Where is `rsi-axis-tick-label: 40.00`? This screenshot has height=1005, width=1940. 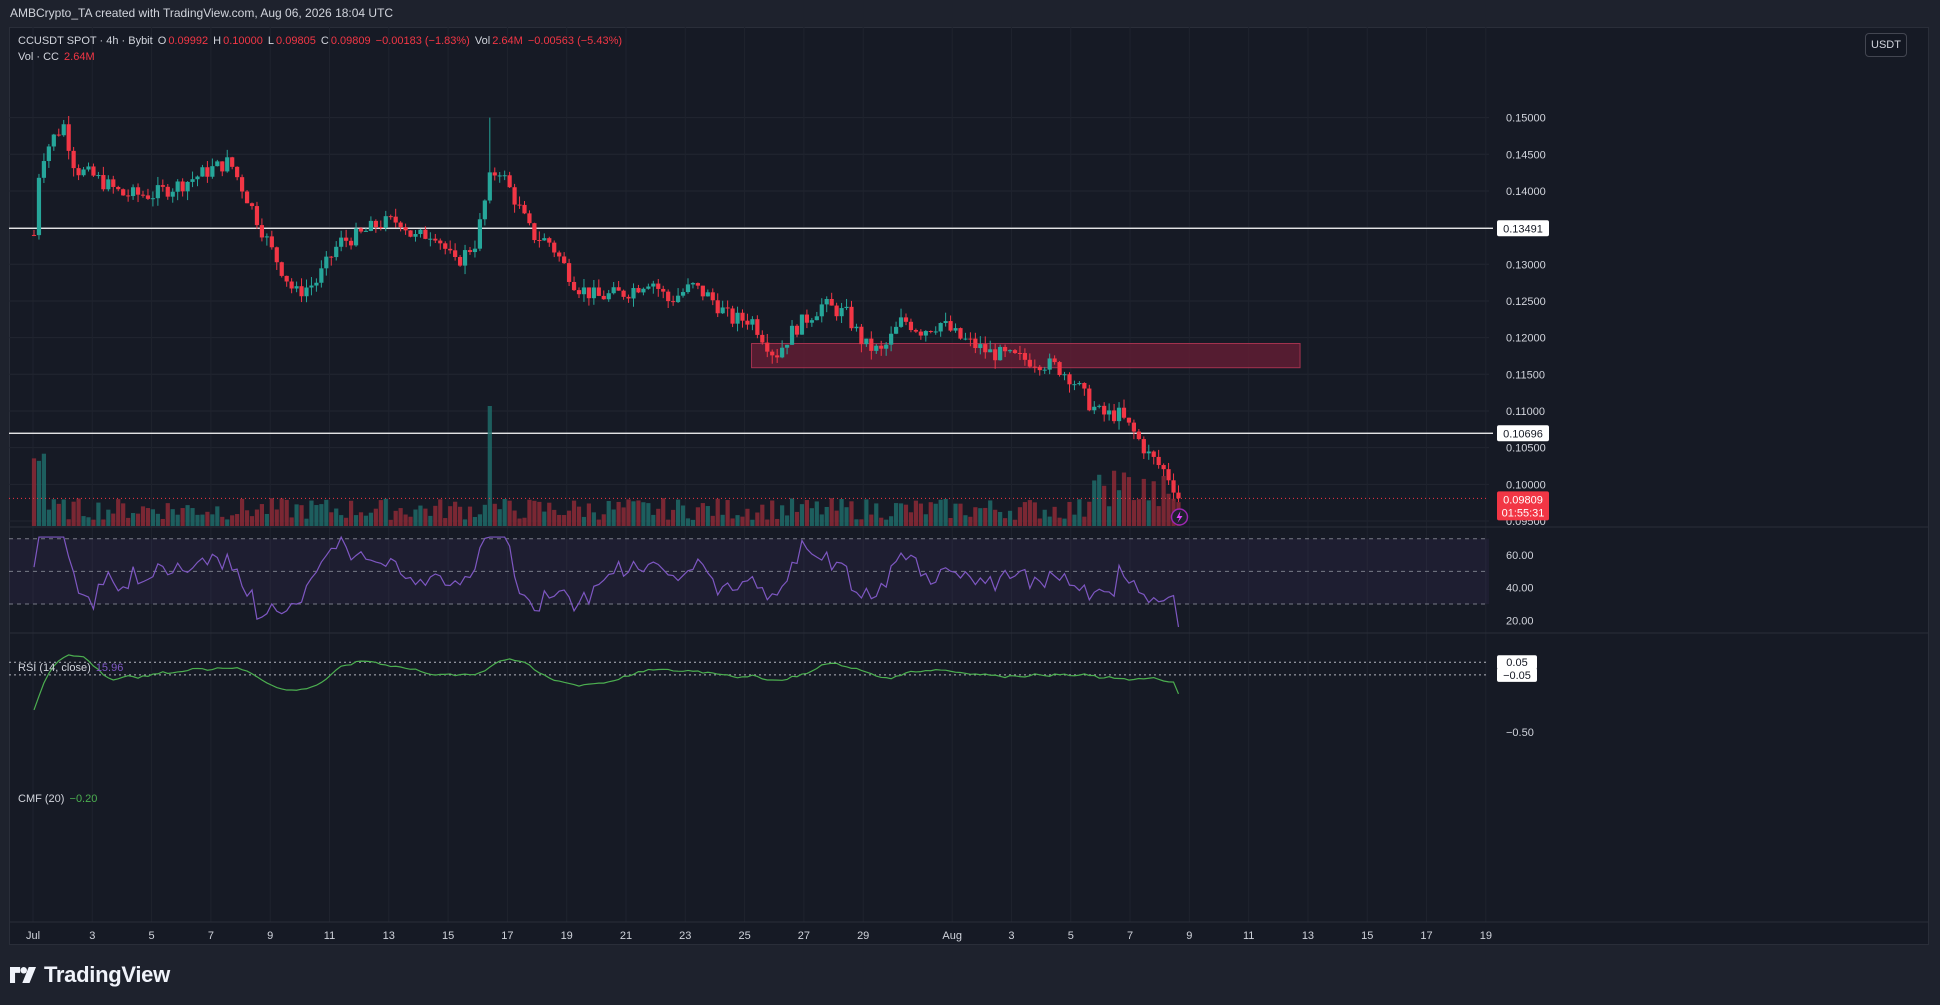 rsi-axis-tick-label: 40.00 is located at coordinates (1520, 589).